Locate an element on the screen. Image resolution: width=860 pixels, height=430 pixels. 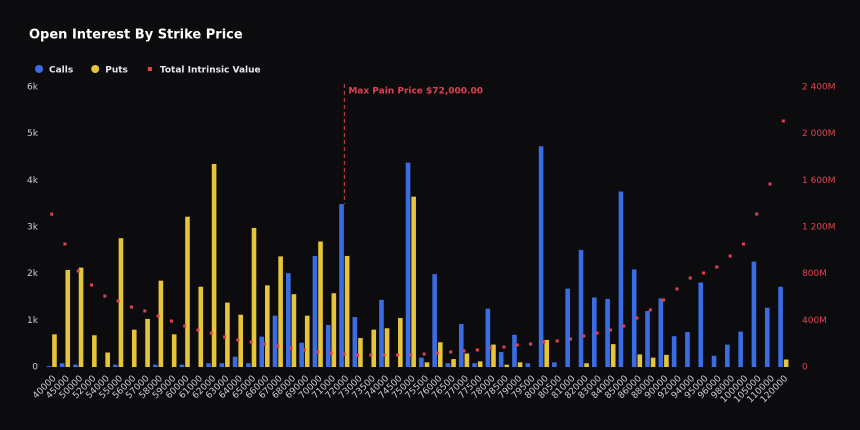
max-pain-label: Max Pain Price $72,000.00 is located at coordinates (415, 92).